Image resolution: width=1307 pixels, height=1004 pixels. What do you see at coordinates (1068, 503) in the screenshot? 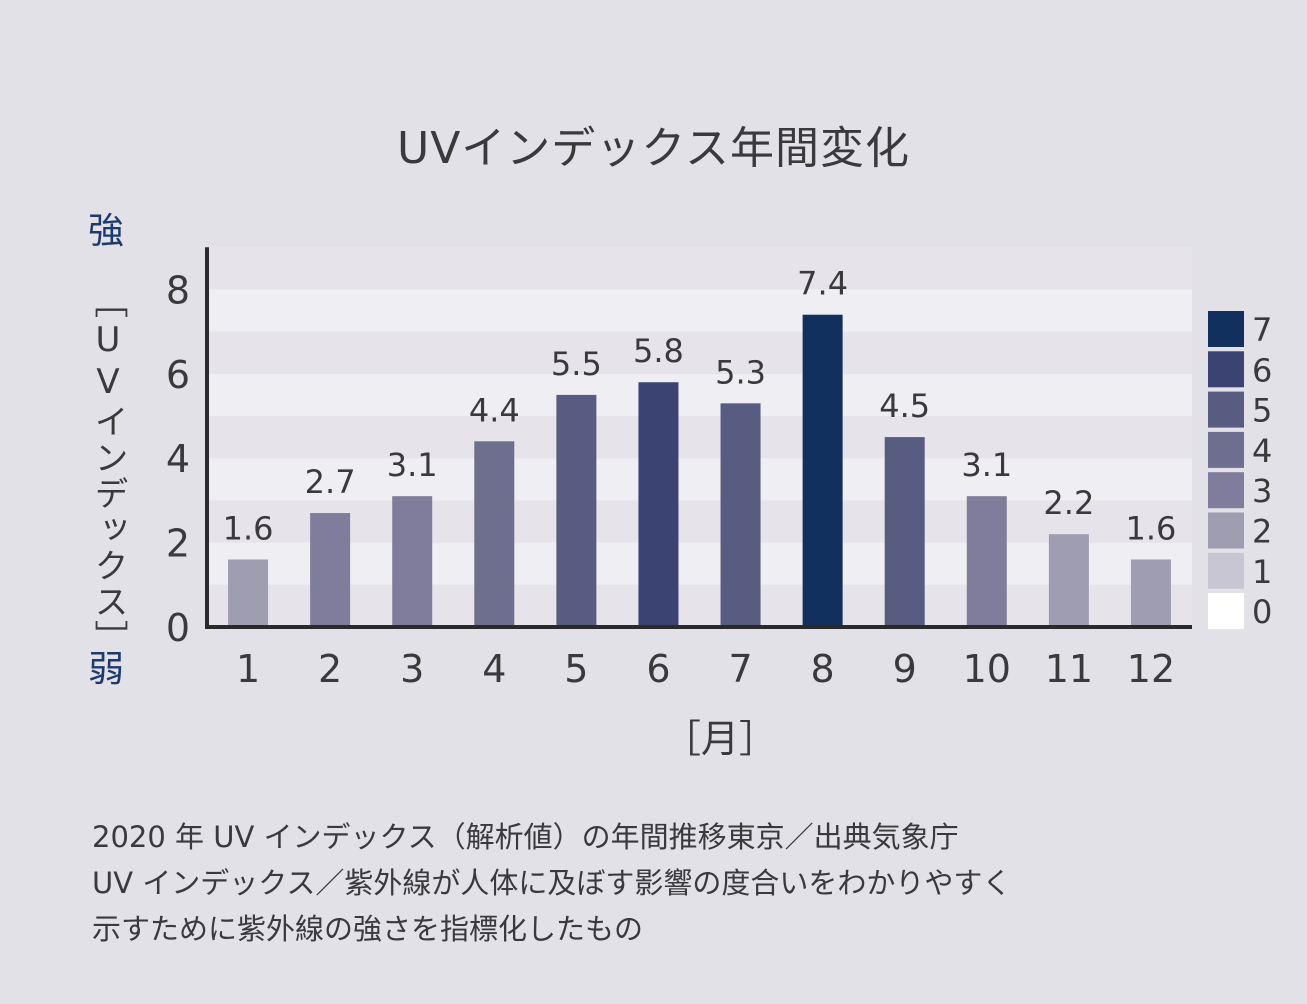
I see `data-label: 2.2` at bounding box center [1068, 503].